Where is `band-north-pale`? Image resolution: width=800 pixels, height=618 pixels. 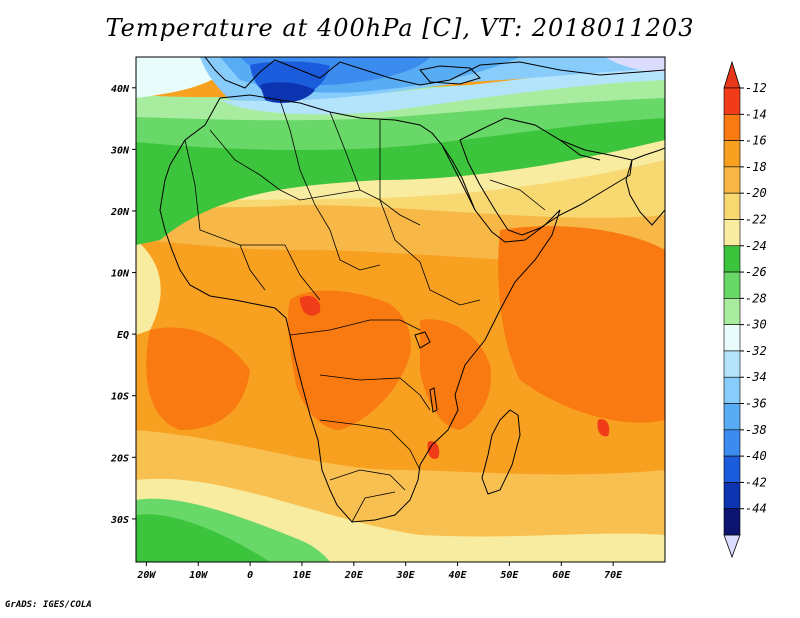
band-north-pale is located at coordinates (400, 165).